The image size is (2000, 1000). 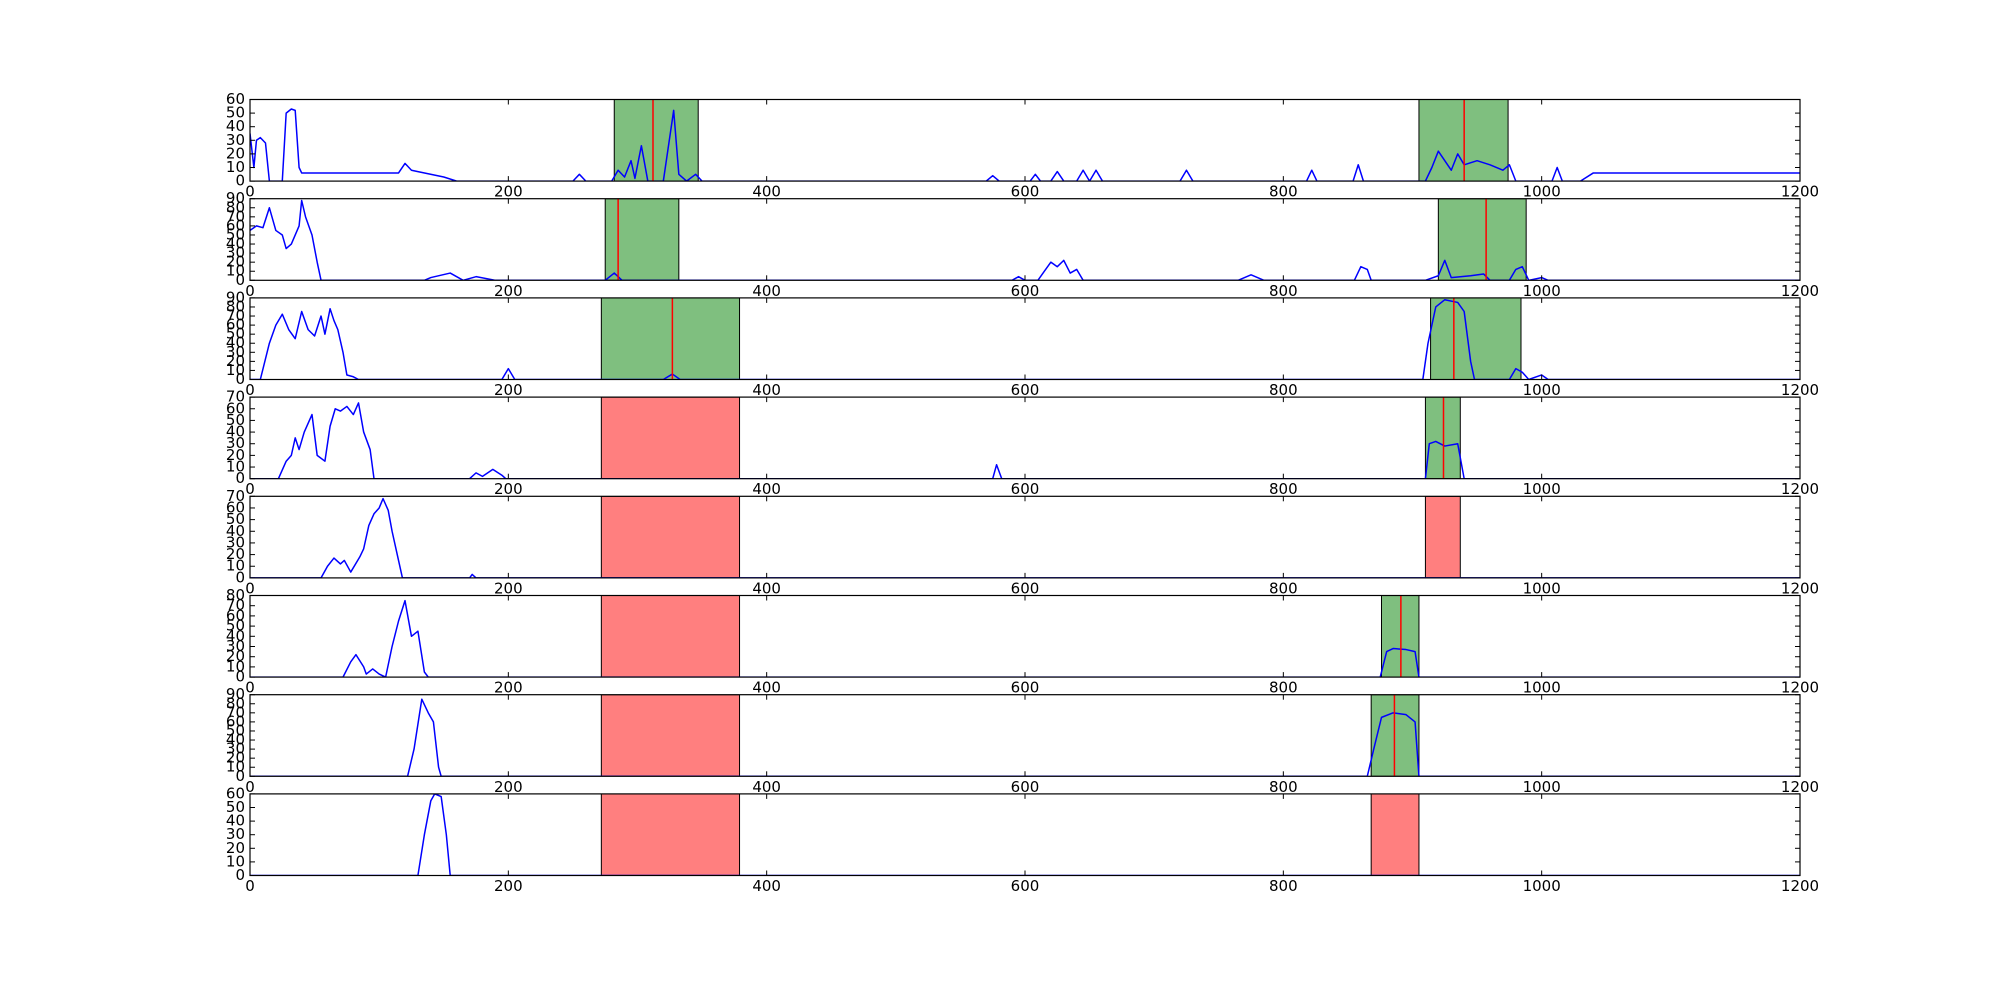 What do you see at coordinates (1025, 145) in the screenshot?
I see `data-line` at bounding box center [1025, 145].